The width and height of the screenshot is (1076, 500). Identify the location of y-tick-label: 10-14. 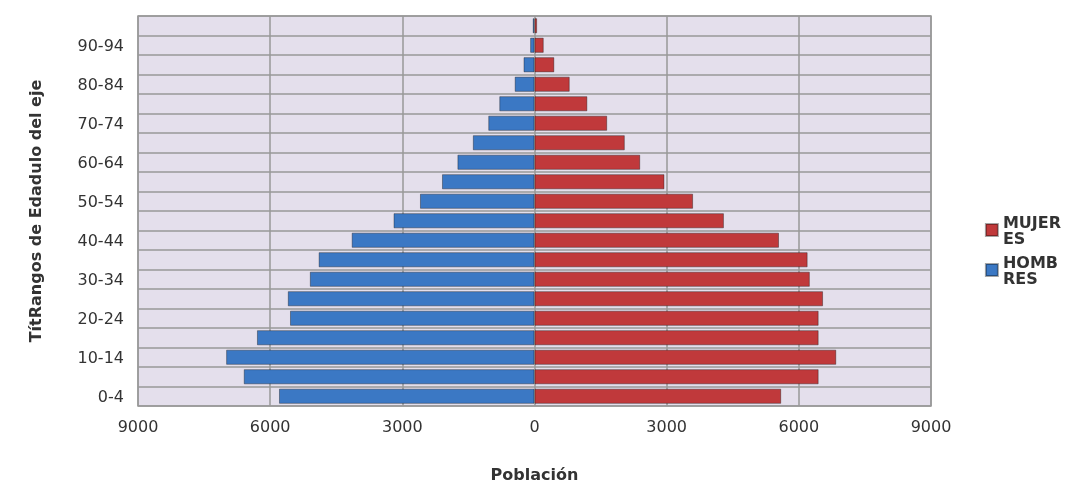
(100, 357).